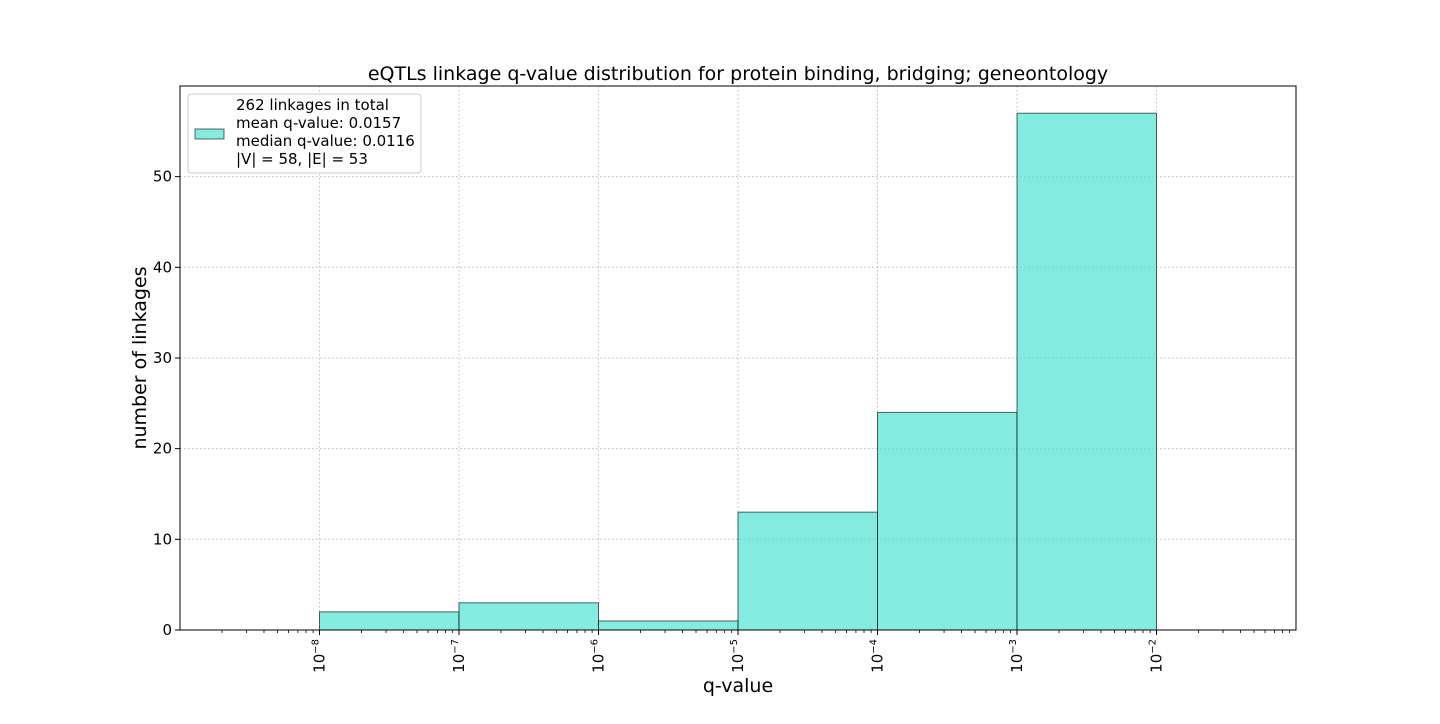 This screenshot has width=1440, height=724. Describe the element at coordinates (599, 656) in the screenshot. I see `x-tick-label: 10−6` at that location.